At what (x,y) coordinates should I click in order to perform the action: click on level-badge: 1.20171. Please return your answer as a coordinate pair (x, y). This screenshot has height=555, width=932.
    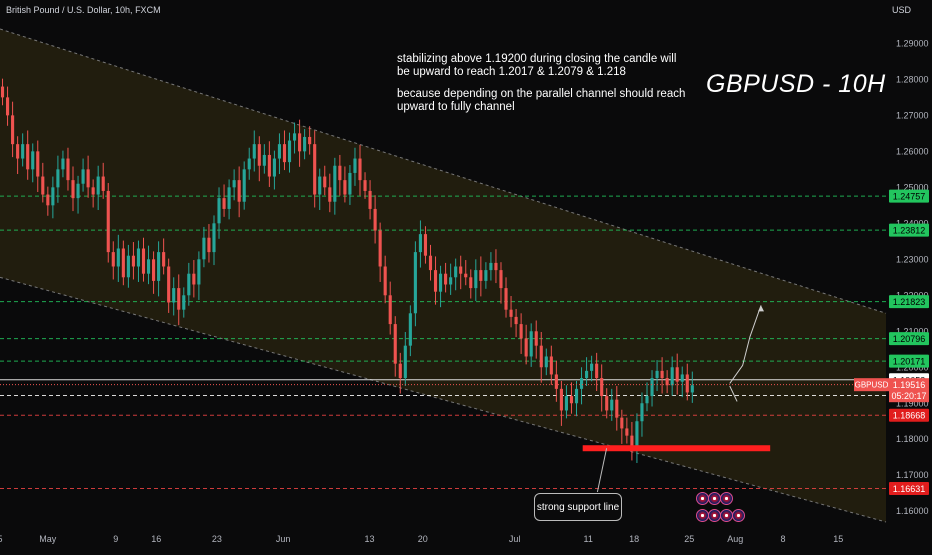
    Looking at the image, I should click on (909, 362).